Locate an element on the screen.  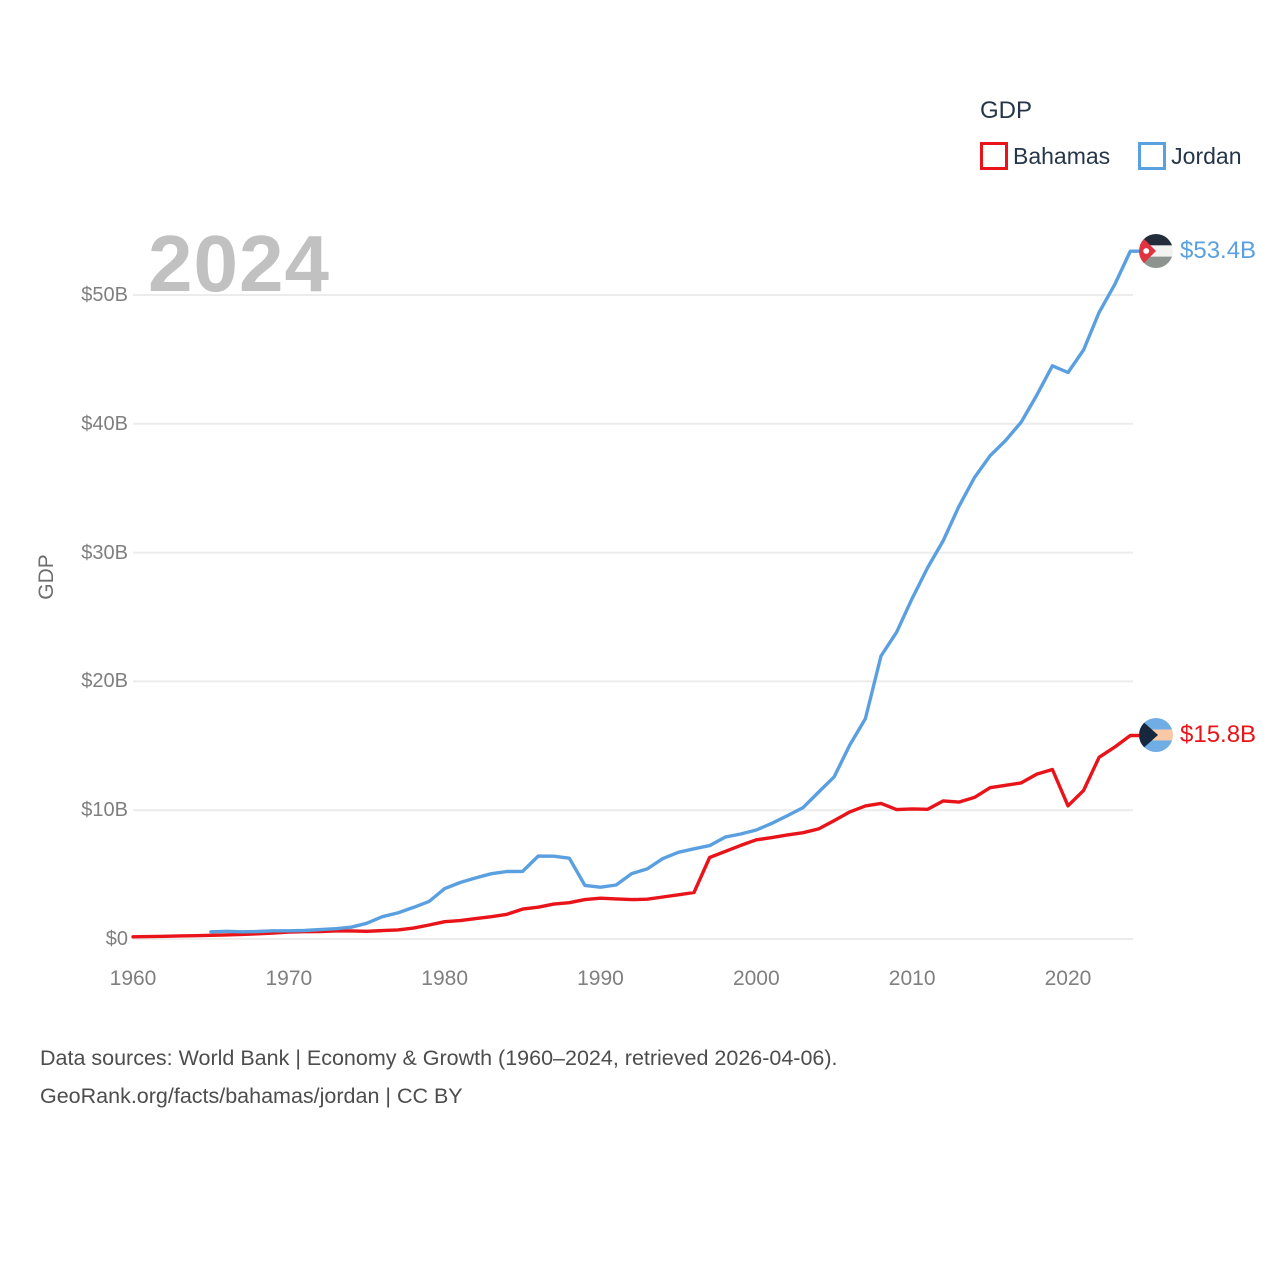
jordan-end-label: $53.4B is located at coordinates (1198, 251).